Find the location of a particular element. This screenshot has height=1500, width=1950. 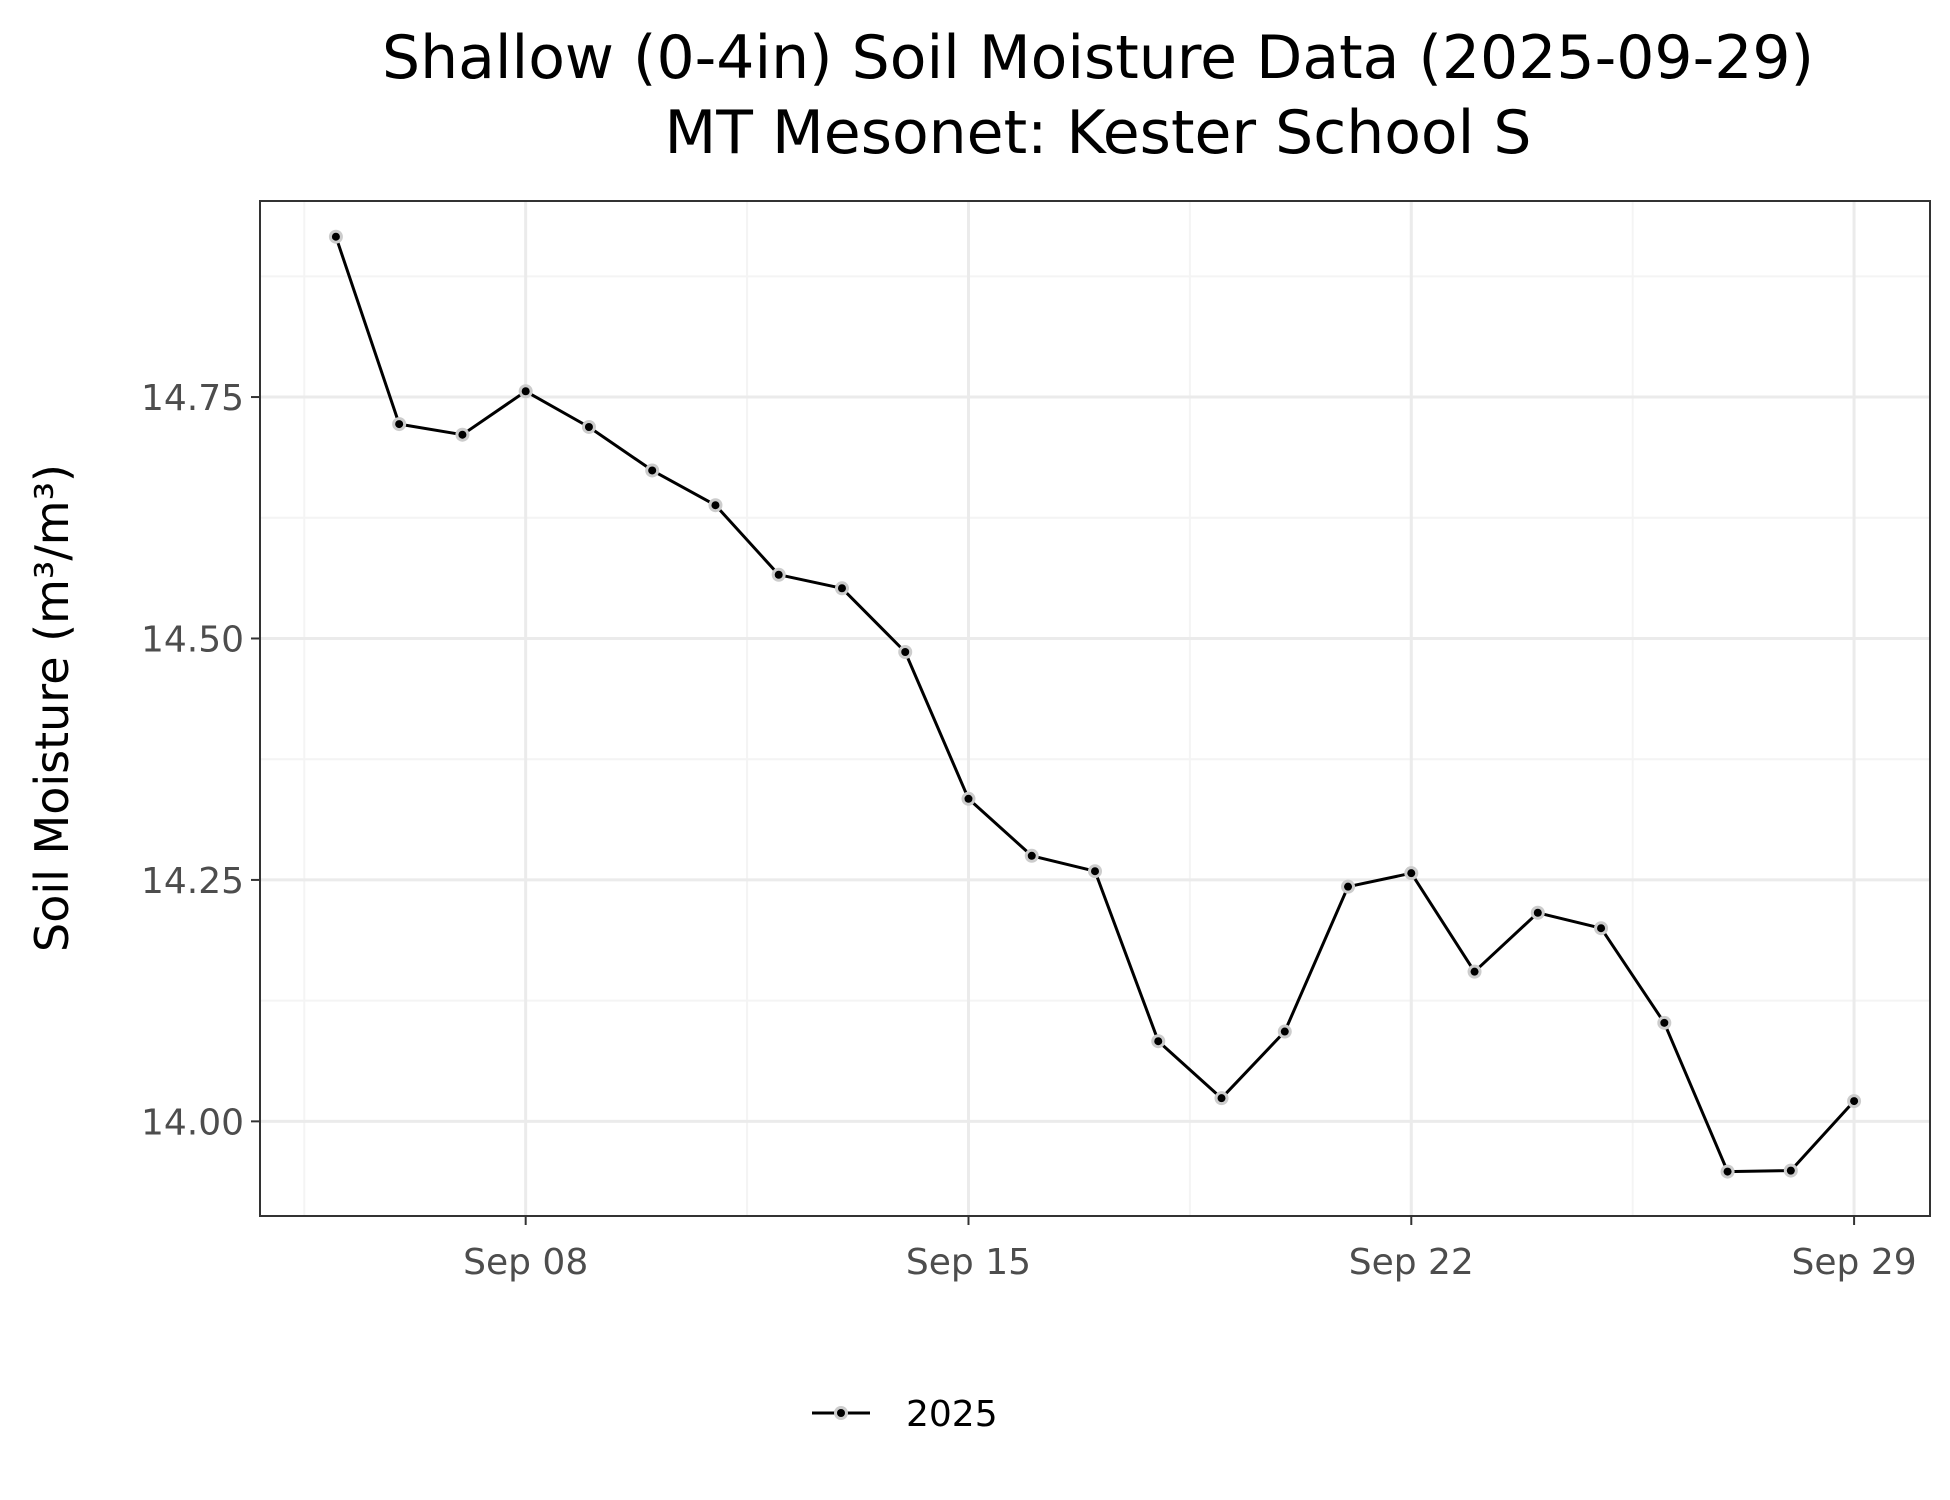

legend-label-2025: 2025 is located at coordinates (952, 1414).